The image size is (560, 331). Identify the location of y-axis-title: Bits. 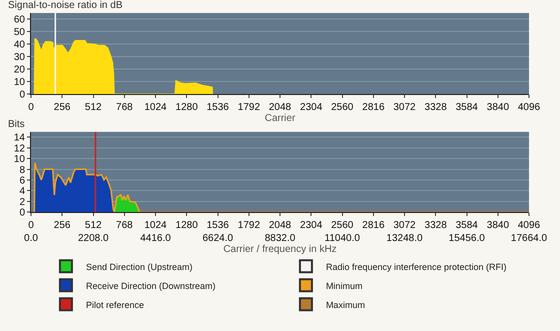
(16, 124).